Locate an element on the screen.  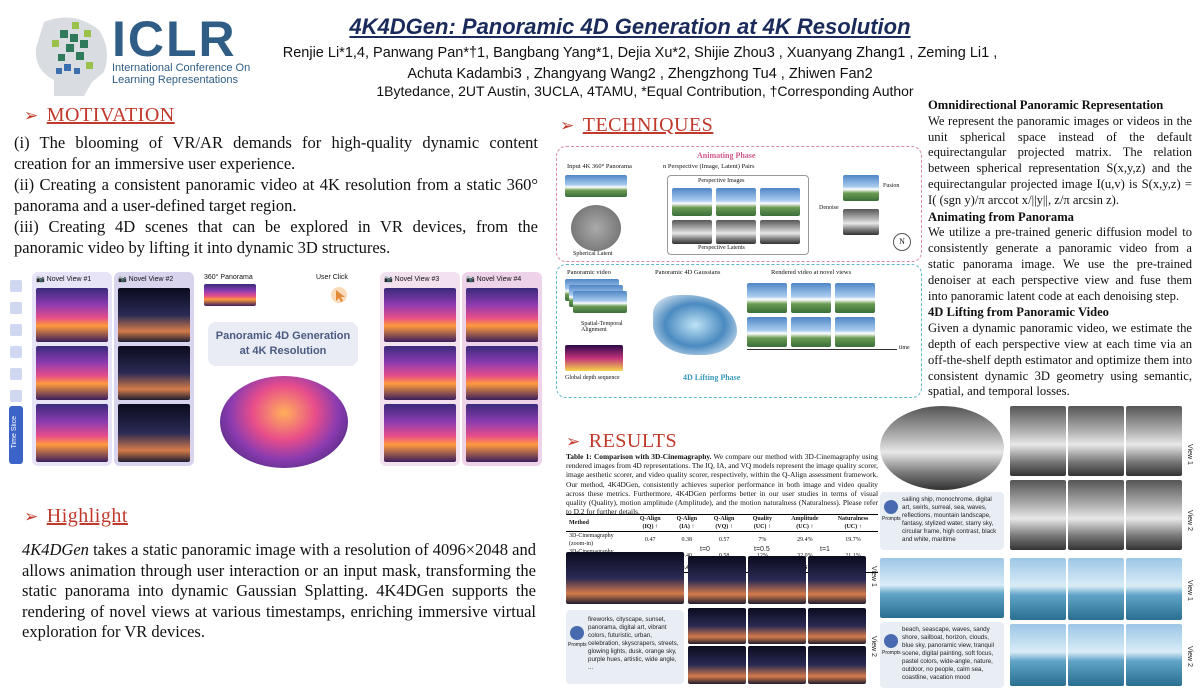
iclr-logo is located at coordinates (144, 53).